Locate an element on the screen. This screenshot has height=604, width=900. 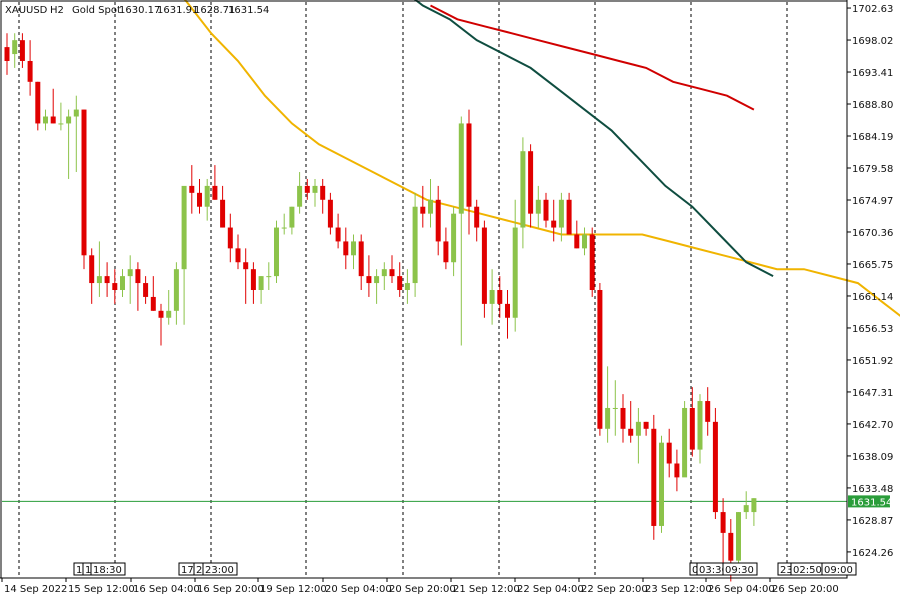
x-tick-label: 20 Sep 20:00 is located at coordinates (422, 589).